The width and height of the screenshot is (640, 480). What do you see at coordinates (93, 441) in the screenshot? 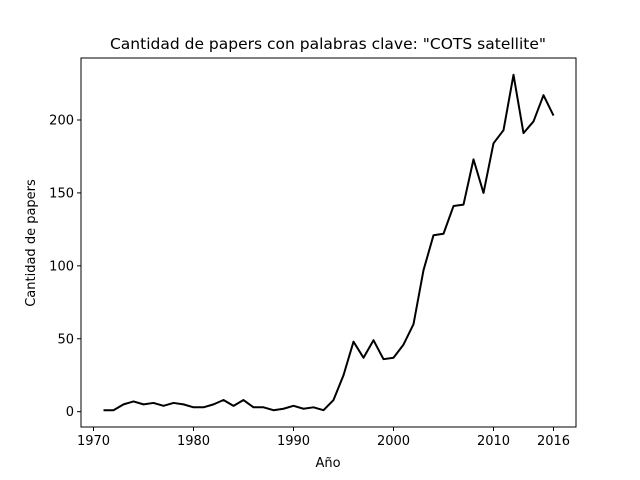
I see `x-tick-label: 1970` at bounding box center [93, 441].